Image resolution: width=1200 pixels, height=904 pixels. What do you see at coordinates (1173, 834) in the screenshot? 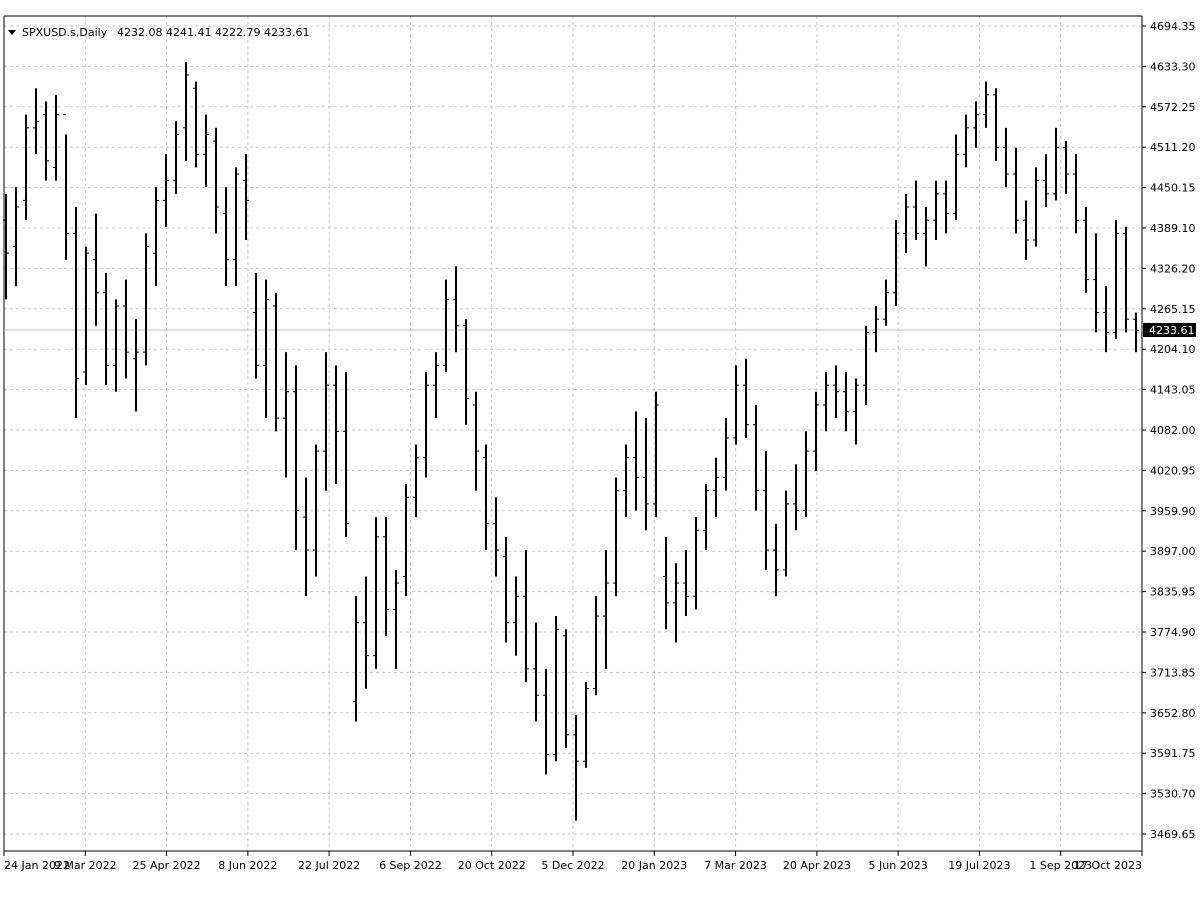
I see `y-tick-label: 3469.65` at bounding box center [1173, 834].